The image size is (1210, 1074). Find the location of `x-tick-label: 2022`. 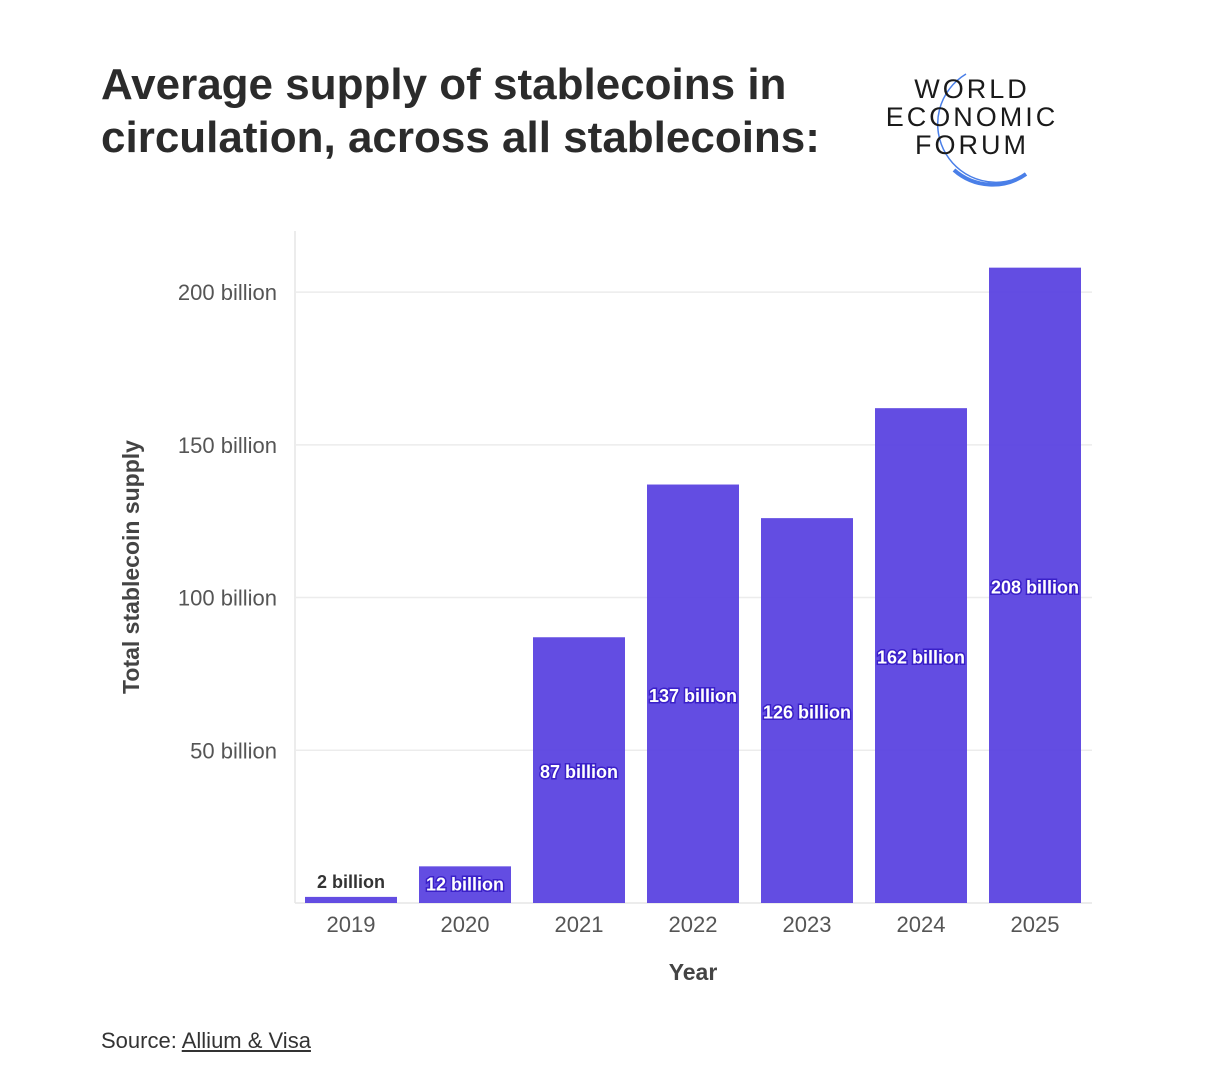

x-tick-label: 2022 is located at coordinates (693, 924).